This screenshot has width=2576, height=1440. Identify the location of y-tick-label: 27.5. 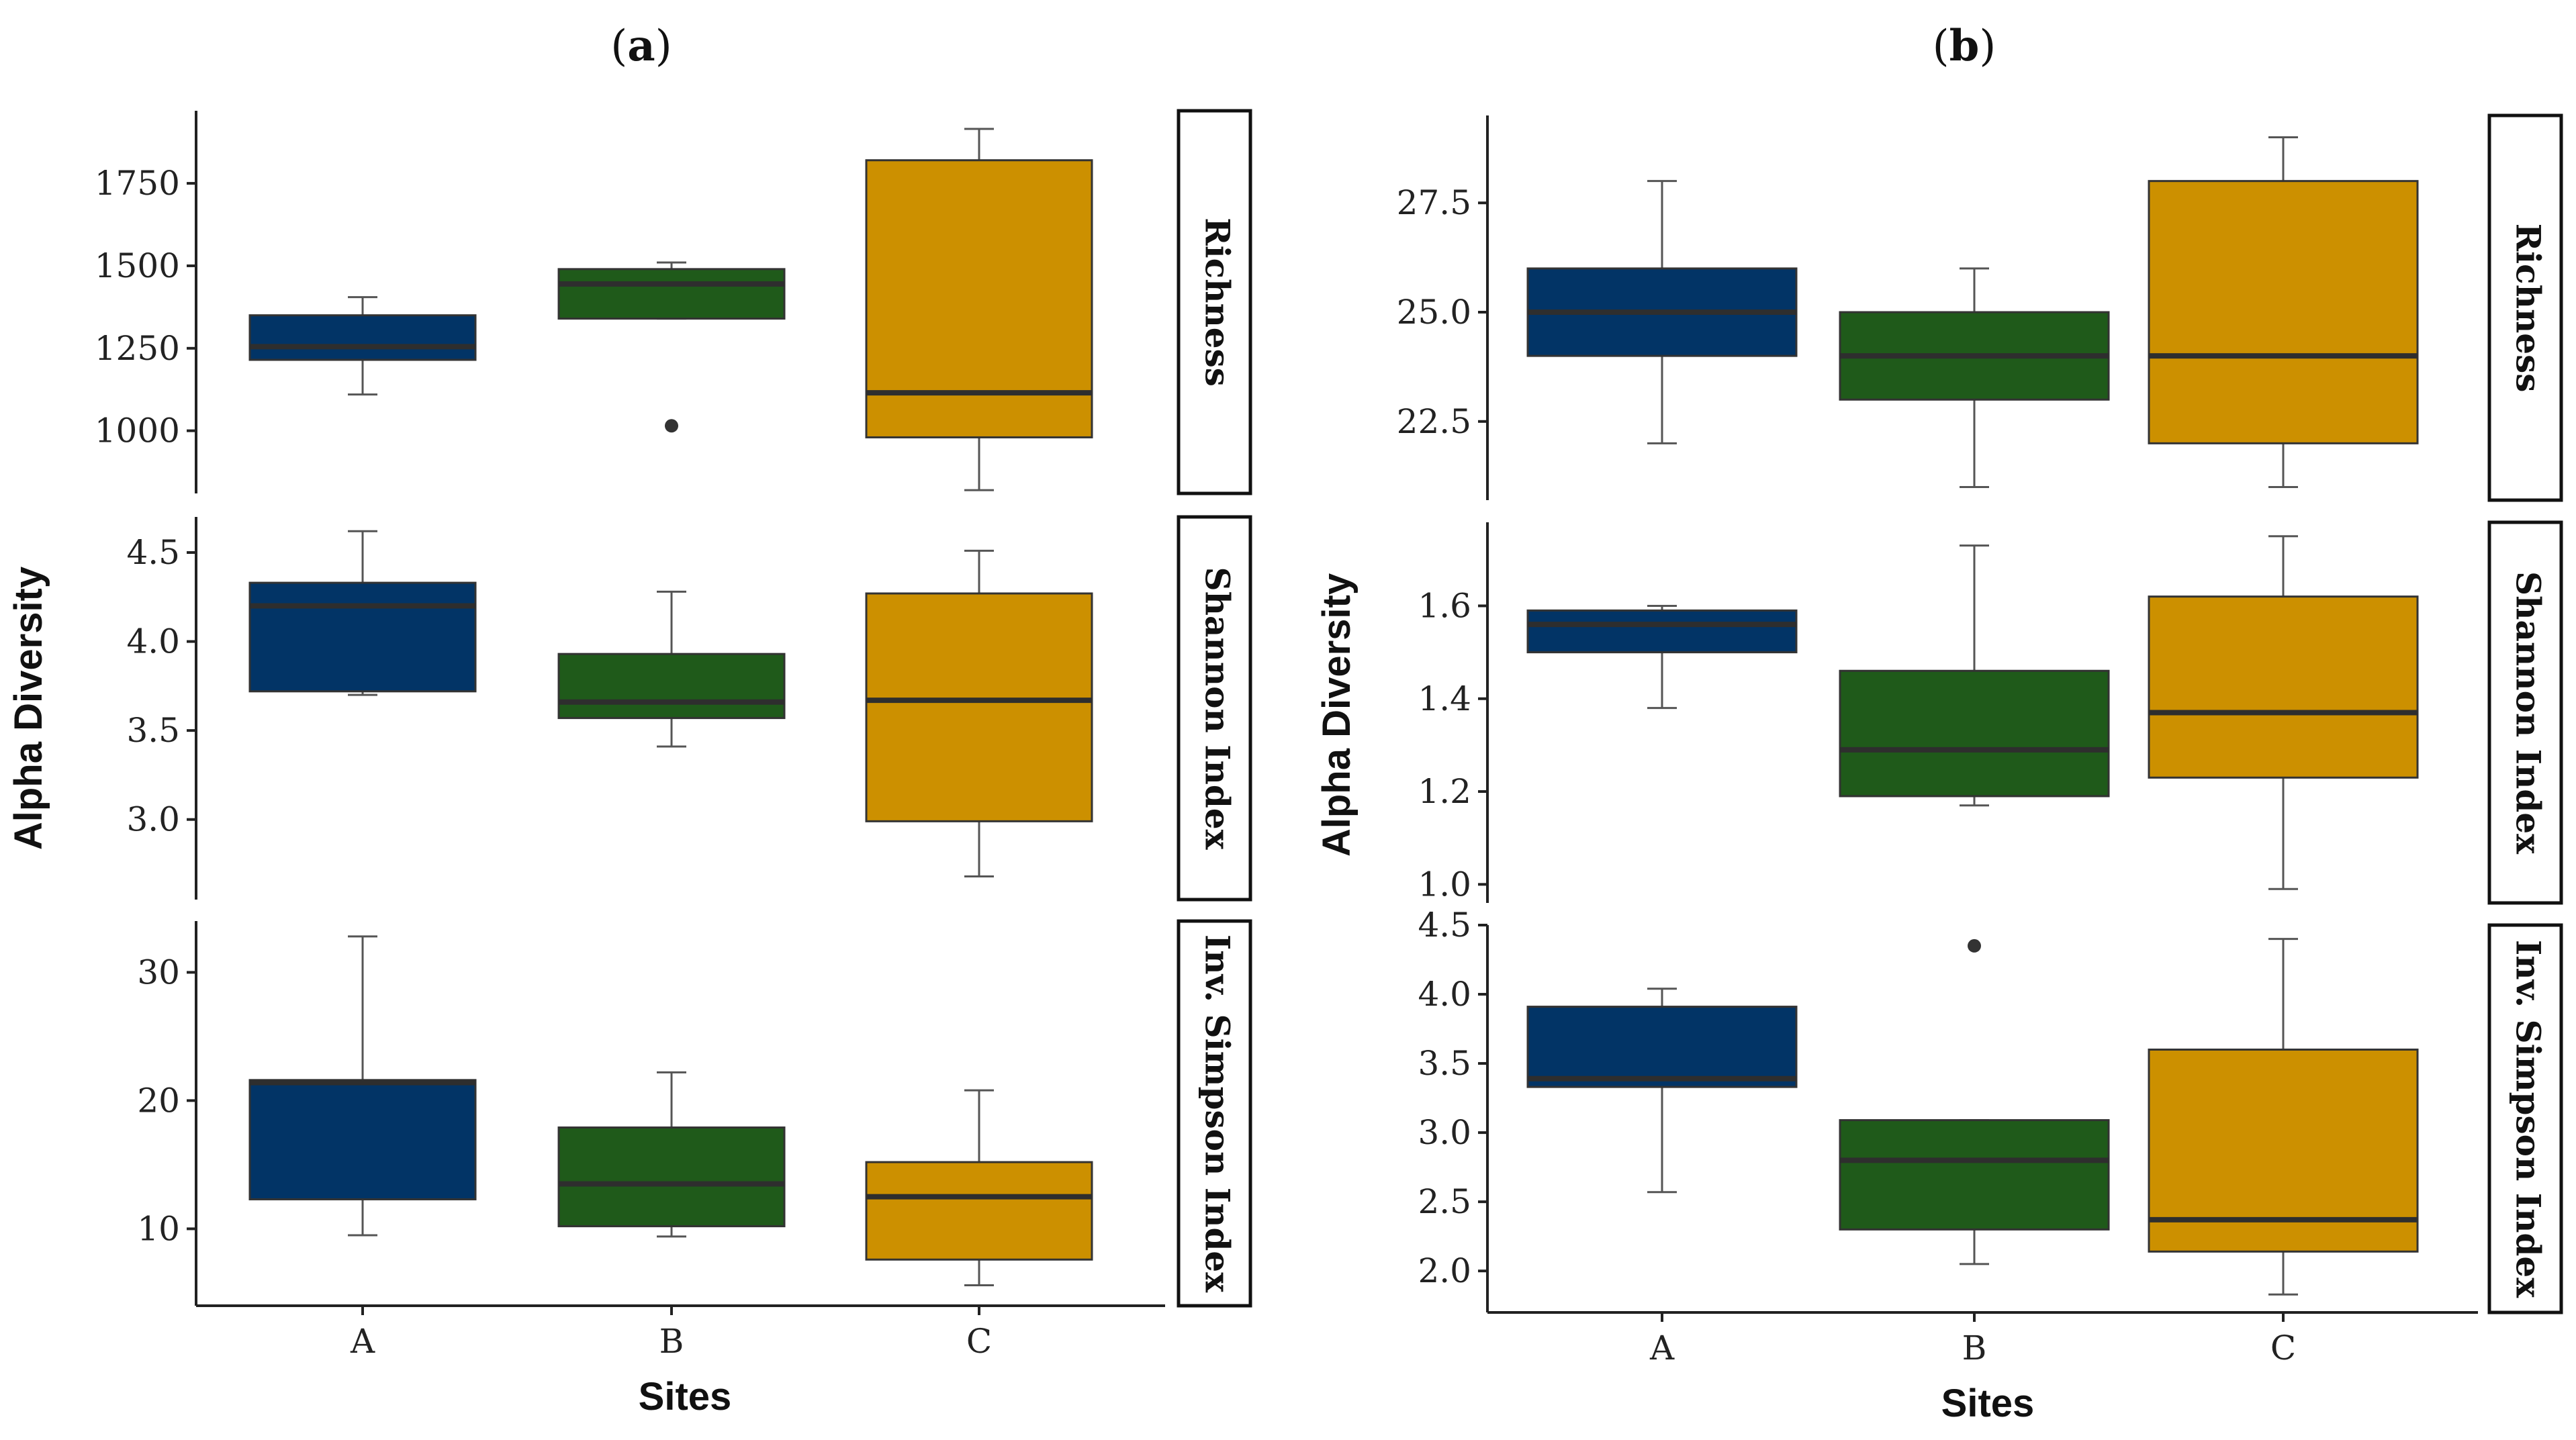
(1434, 202).